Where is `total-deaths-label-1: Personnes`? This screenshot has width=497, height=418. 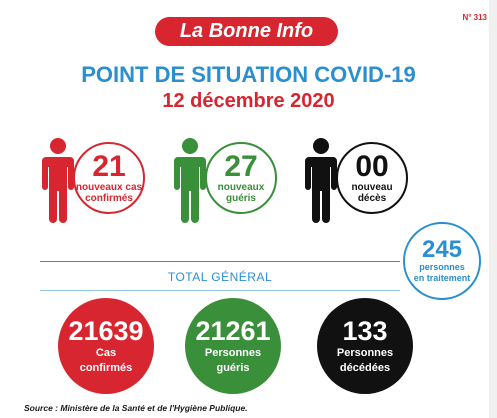
total-deaths-label-1: Personnes is located at coordinates (365, 353).